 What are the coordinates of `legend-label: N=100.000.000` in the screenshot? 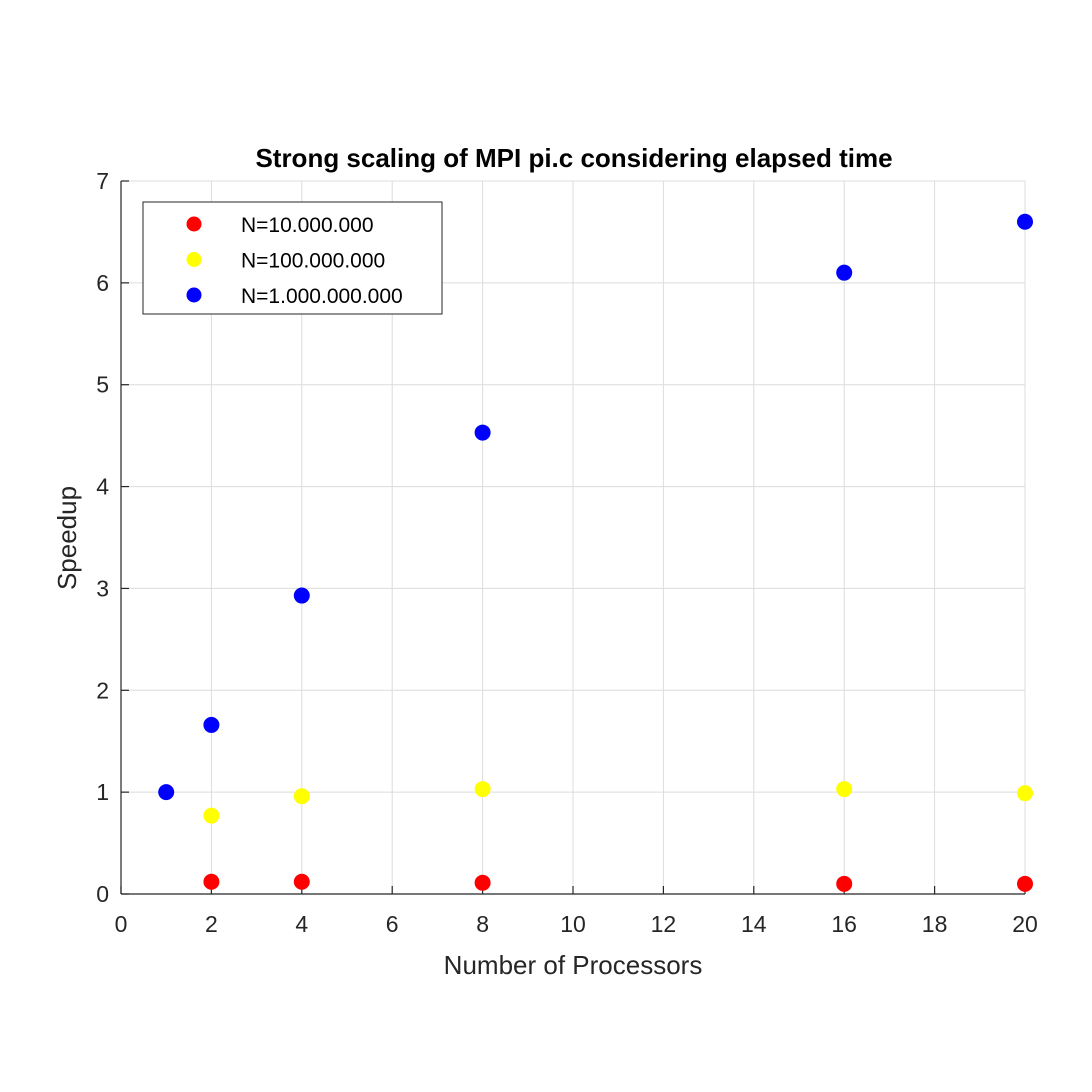 It's located at (313, 261).